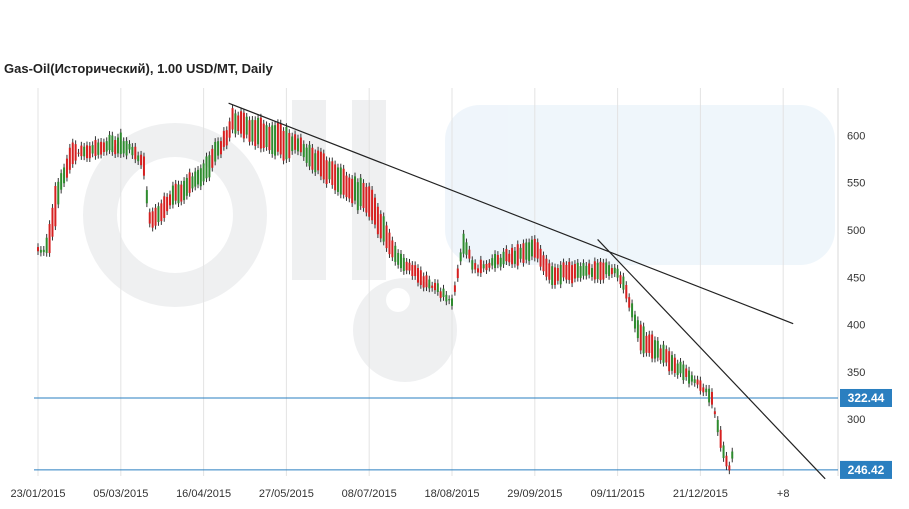  Describe the element at coordinates (856, 184) in the screenshot. I see `y-tick-label: 550` at that location.